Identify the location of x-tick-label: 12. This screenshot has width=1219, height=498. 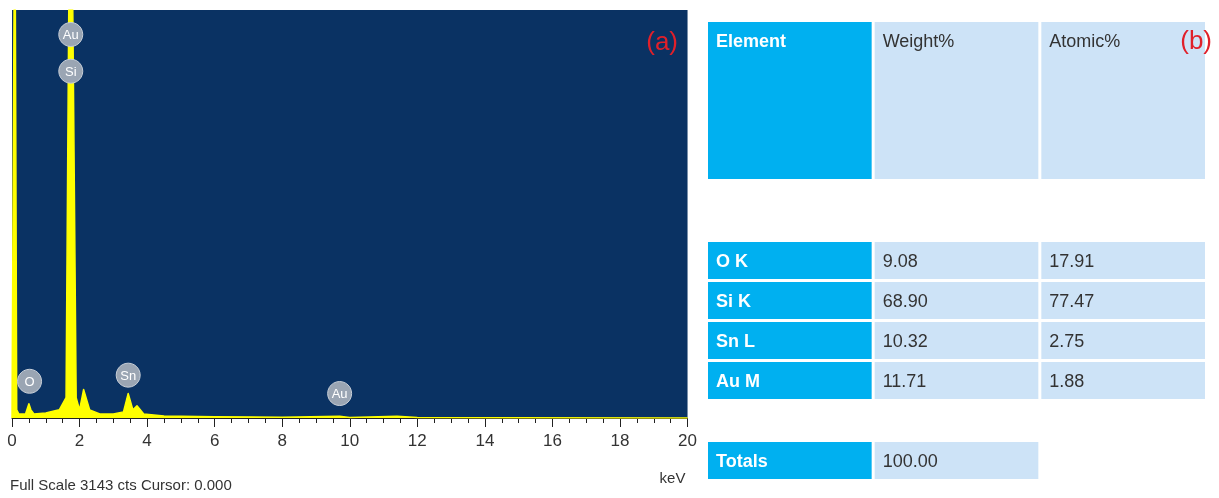
(417, 440).